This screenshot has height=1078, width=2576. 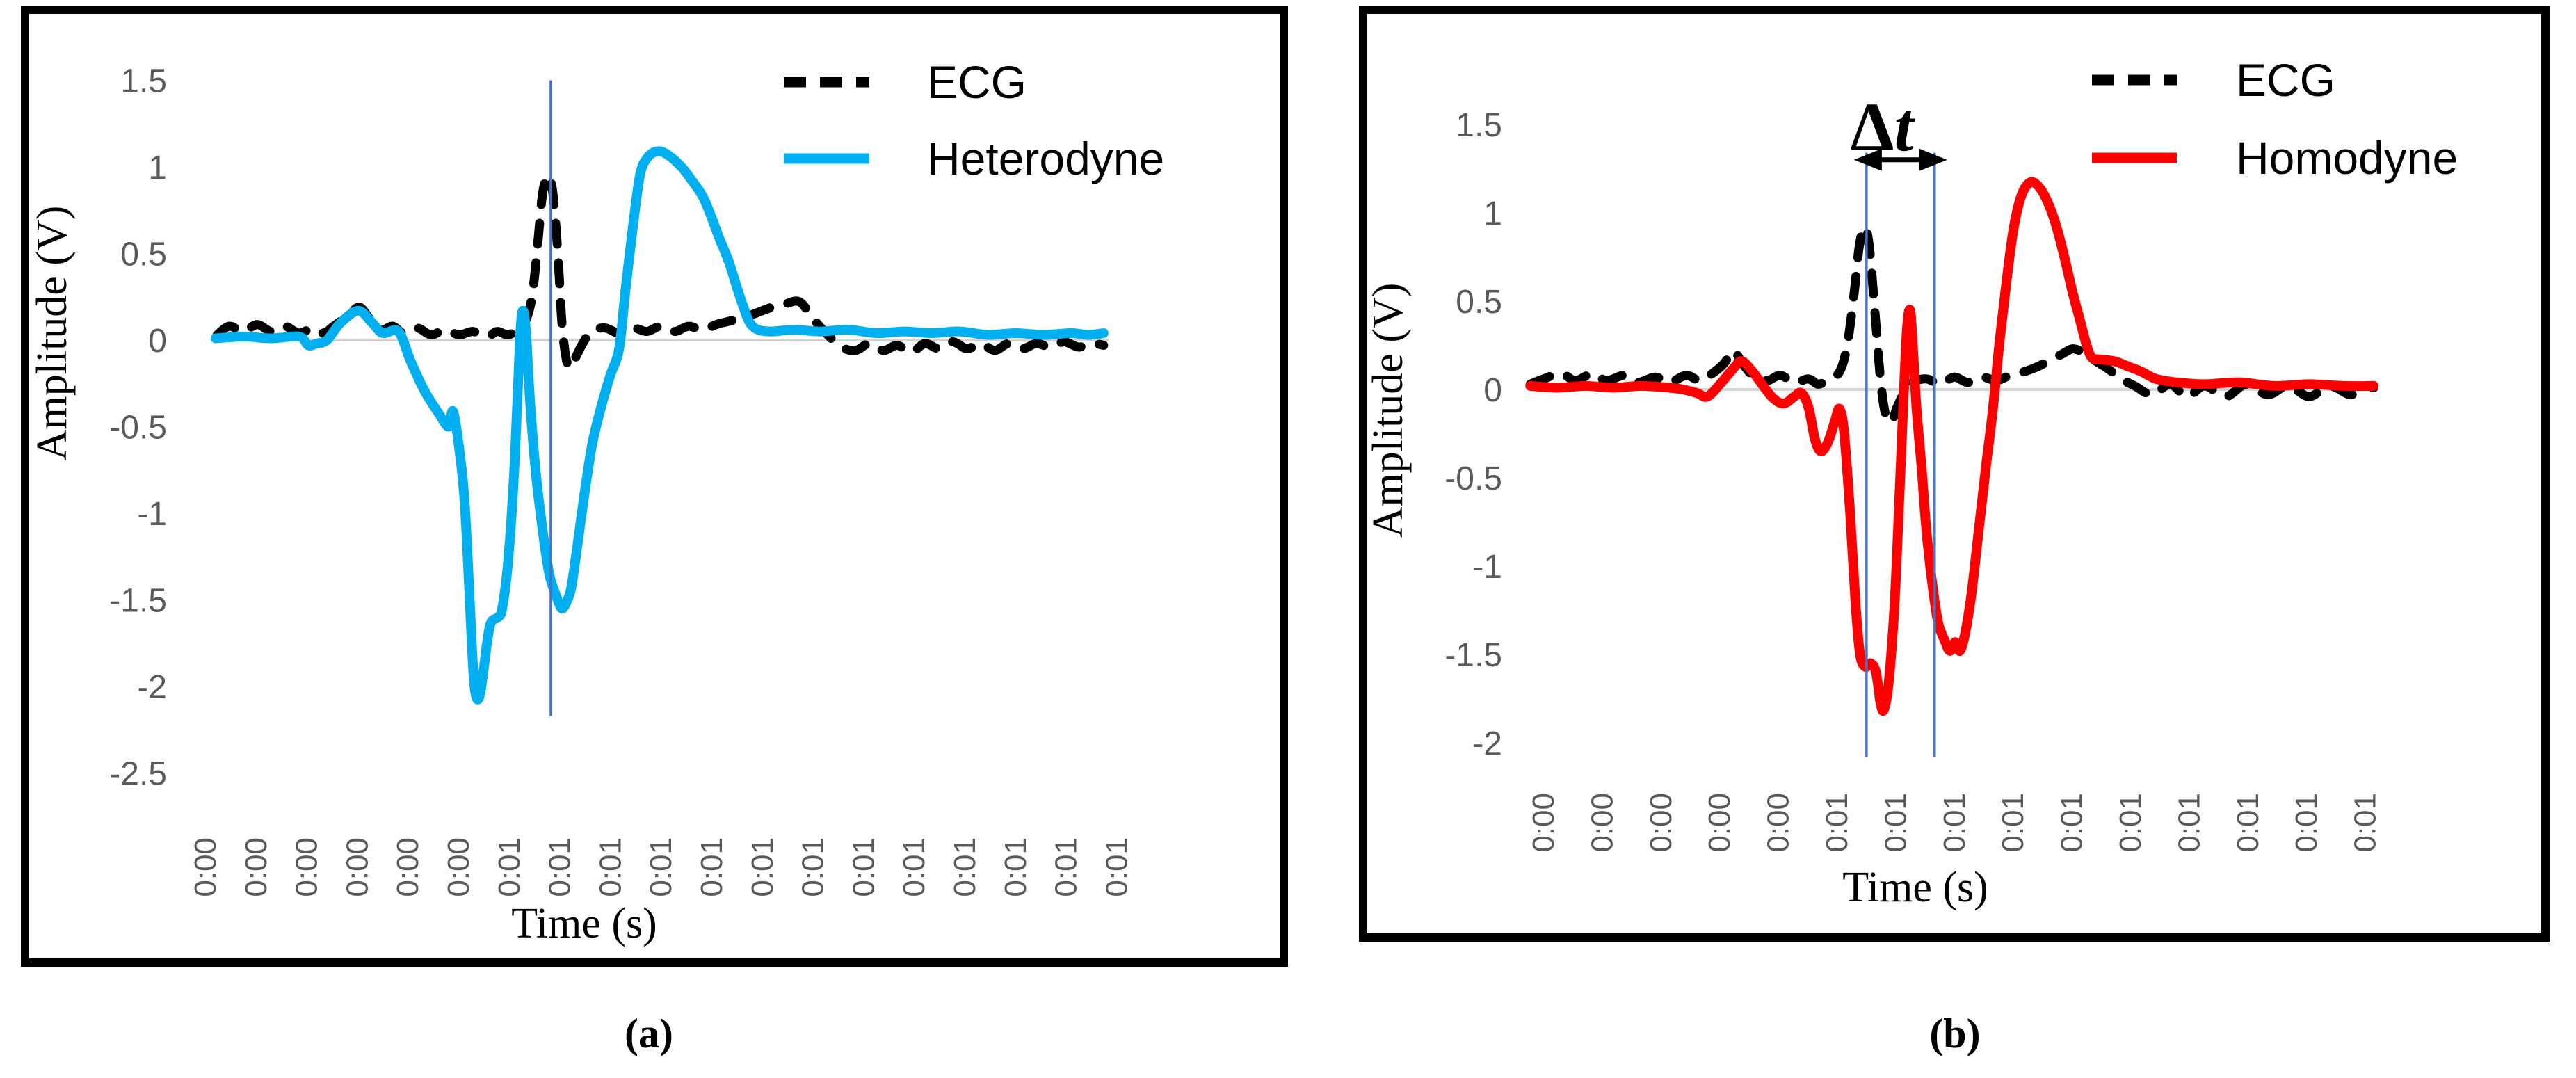 I want to click on delta-t-label: Δt, so click(x=1884, y=127).